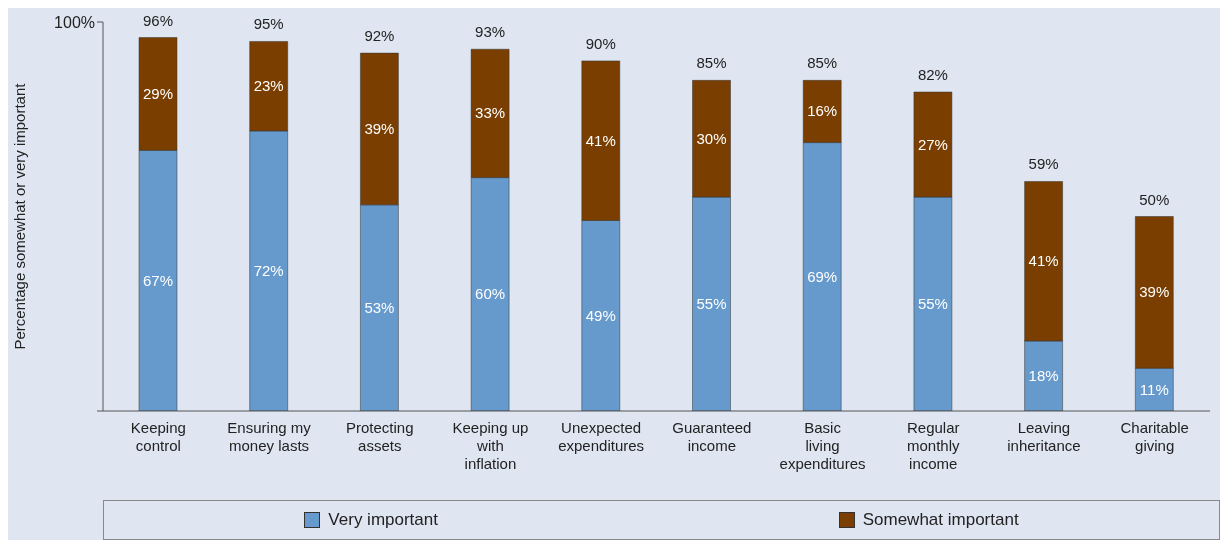 The height and width of the screenshot is (548, 1228). Describe the element at coordinates (490, 32) in the screenshot. I see `total-label: 93%` at that location.